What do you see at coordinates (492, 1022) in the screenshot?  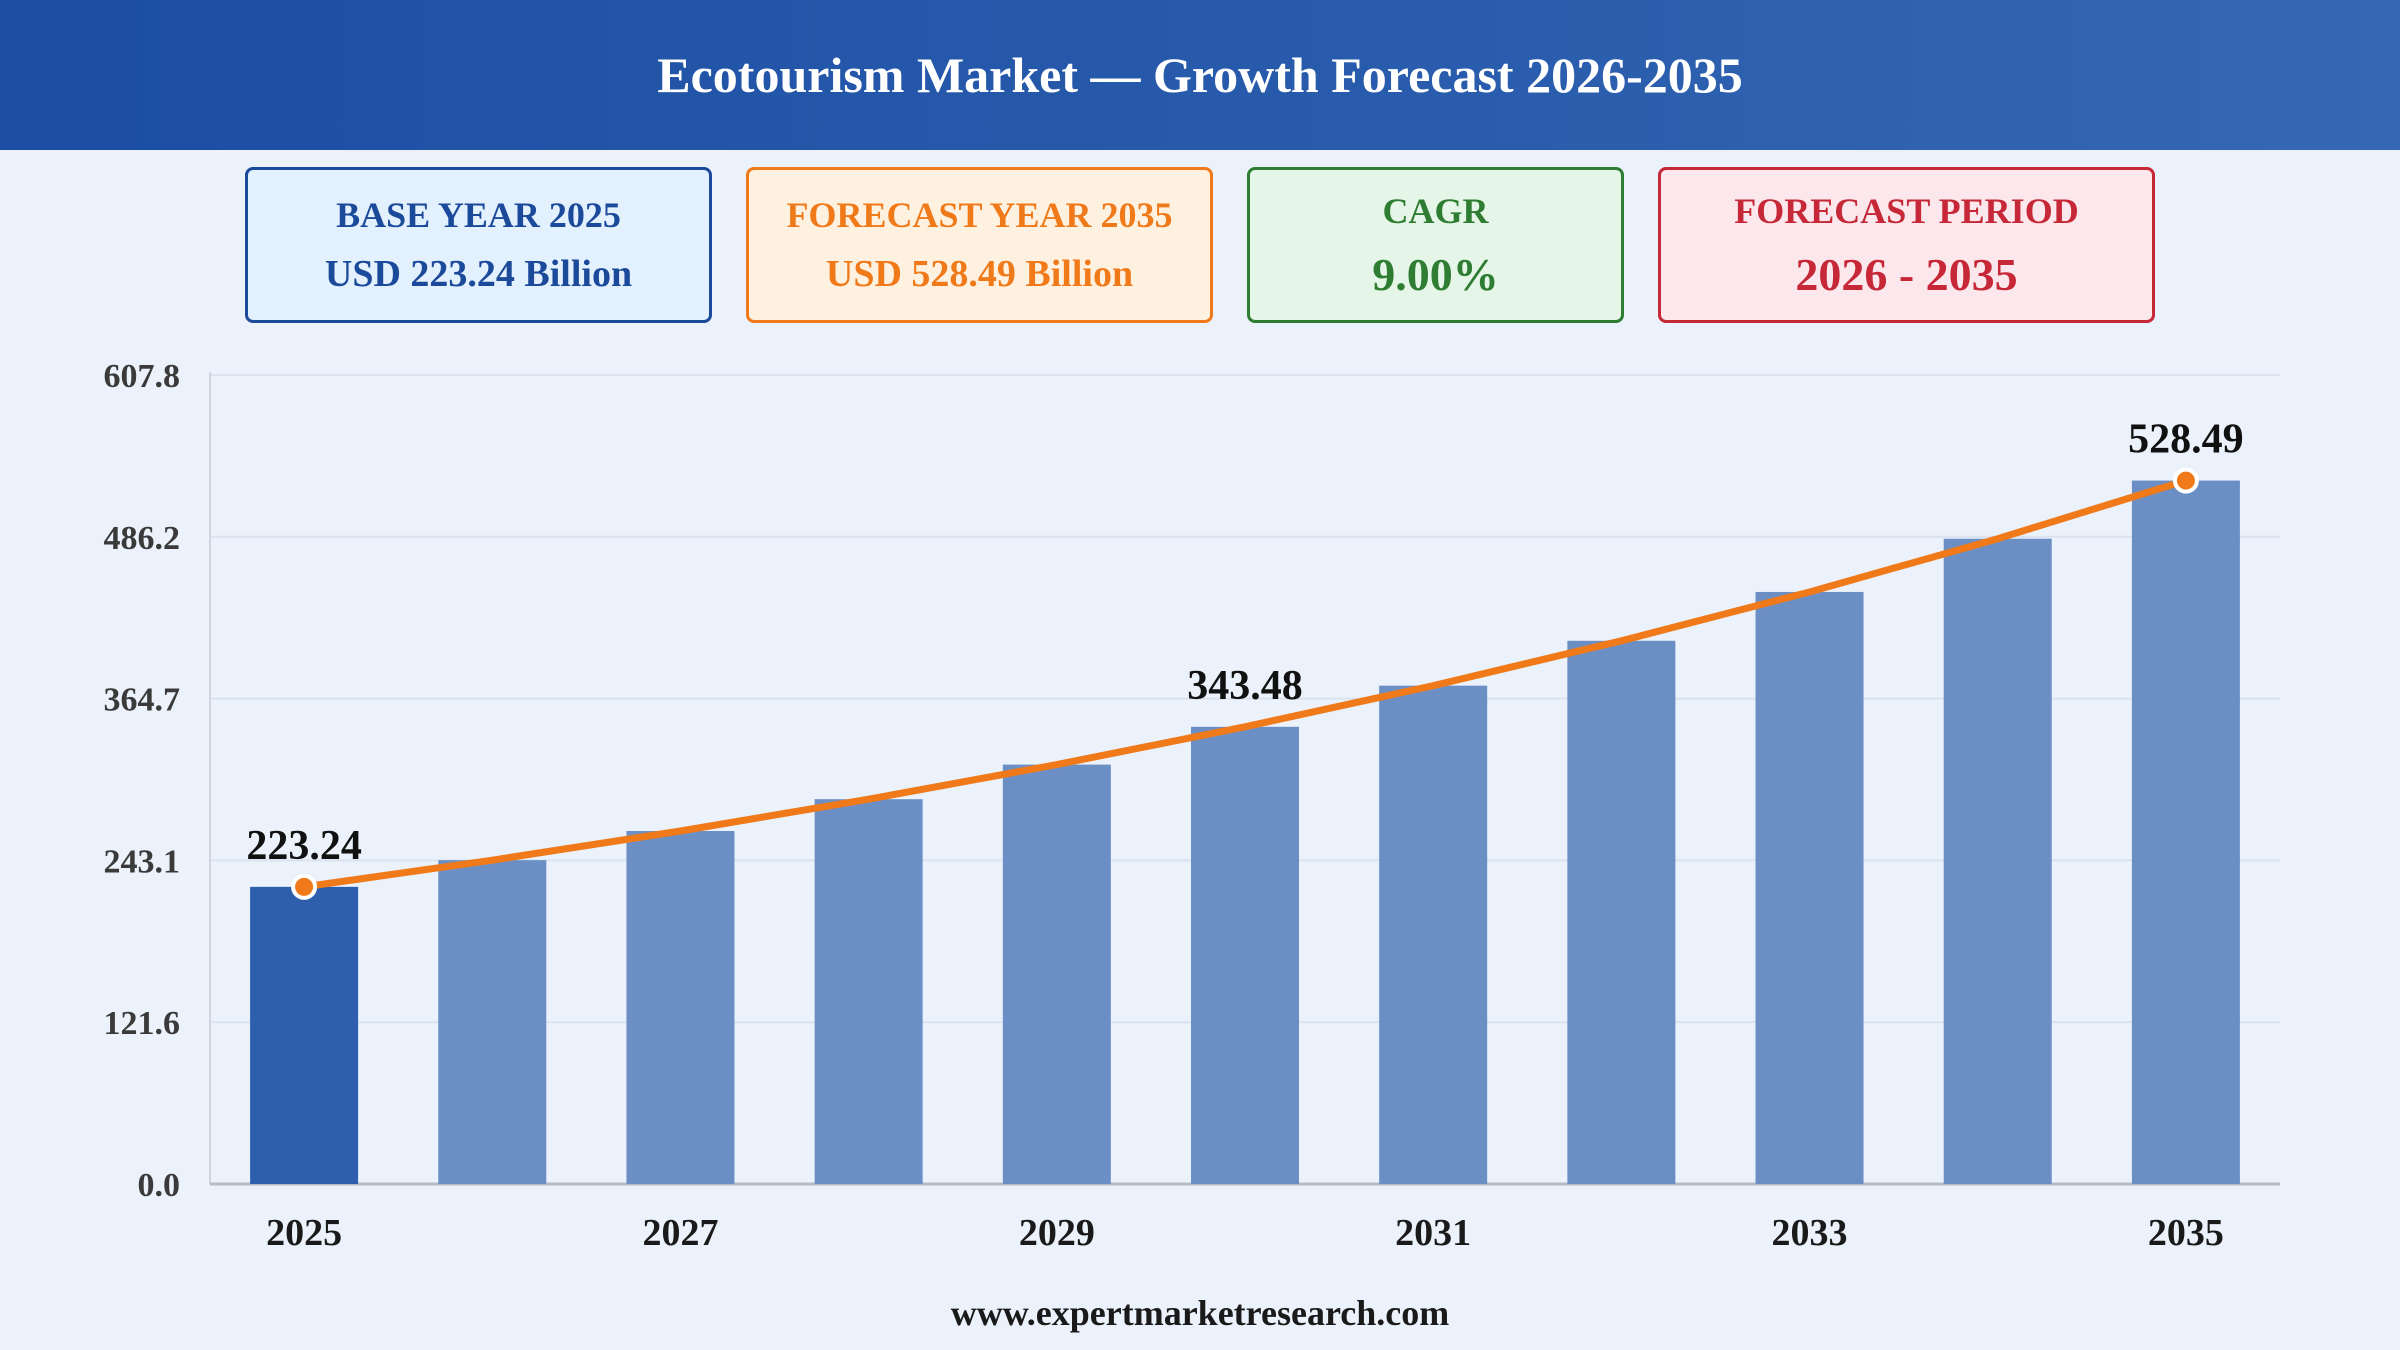 I see `bar-2026` at bounding box center [492, 1022].